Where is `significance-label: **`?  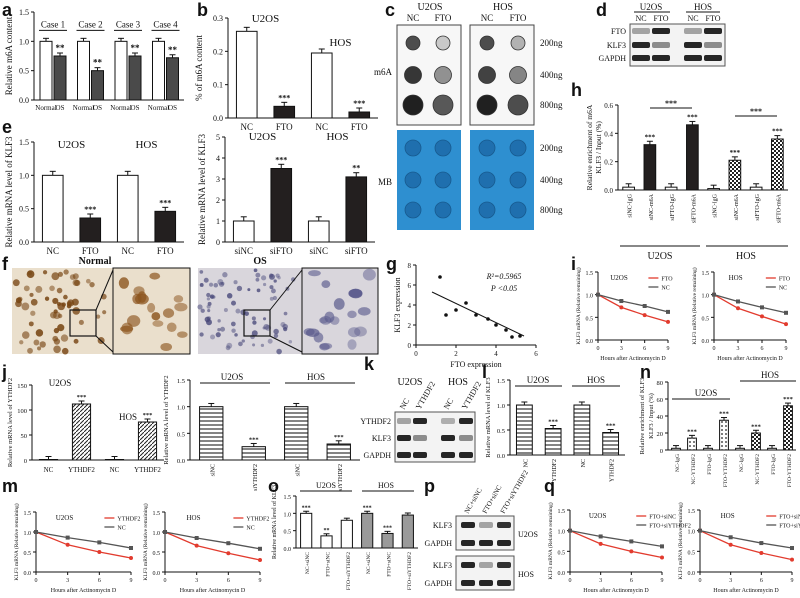
significance-label: ** is located at coordinates (327, 531).